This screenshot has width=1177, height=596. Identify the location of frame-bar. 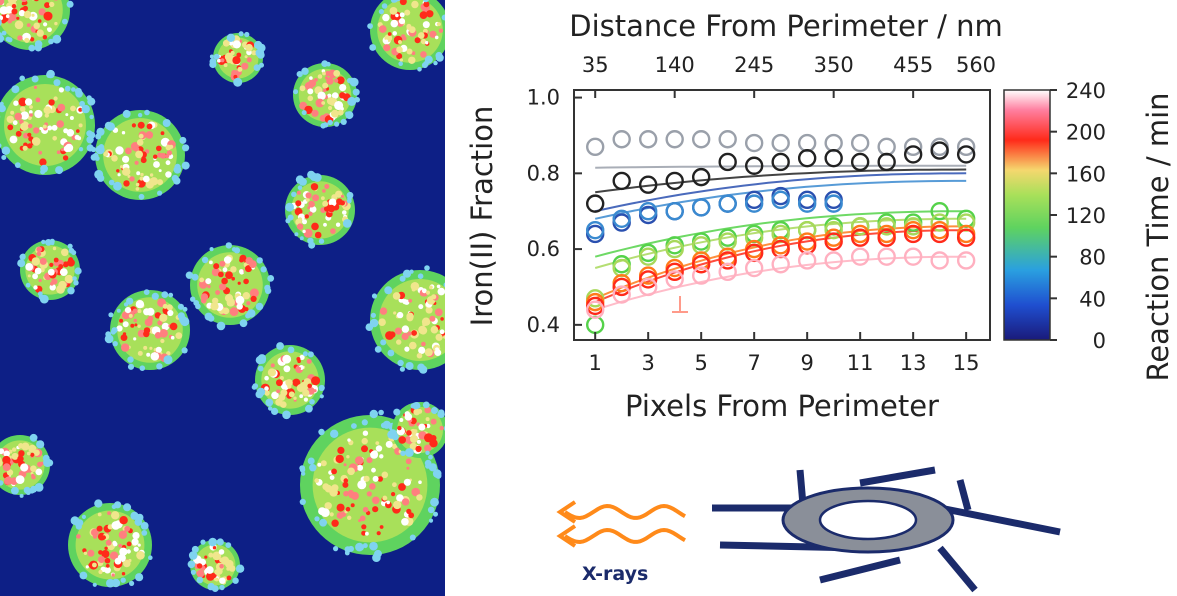
(1000, 520).